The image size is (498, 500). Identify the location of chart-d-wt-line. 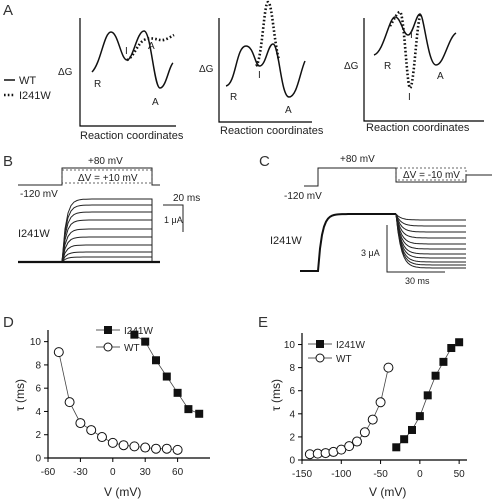
(118, 401).